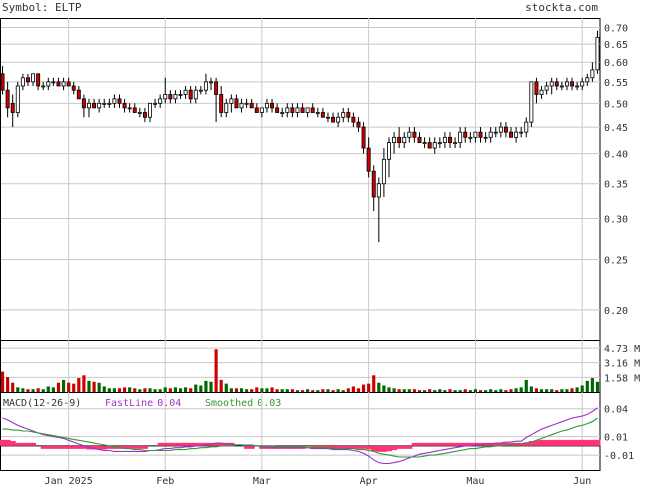  Describe the element at coordinates (42, 403) in the screenshot. I see `macd-title: MACD(12-26-9)` at that location.